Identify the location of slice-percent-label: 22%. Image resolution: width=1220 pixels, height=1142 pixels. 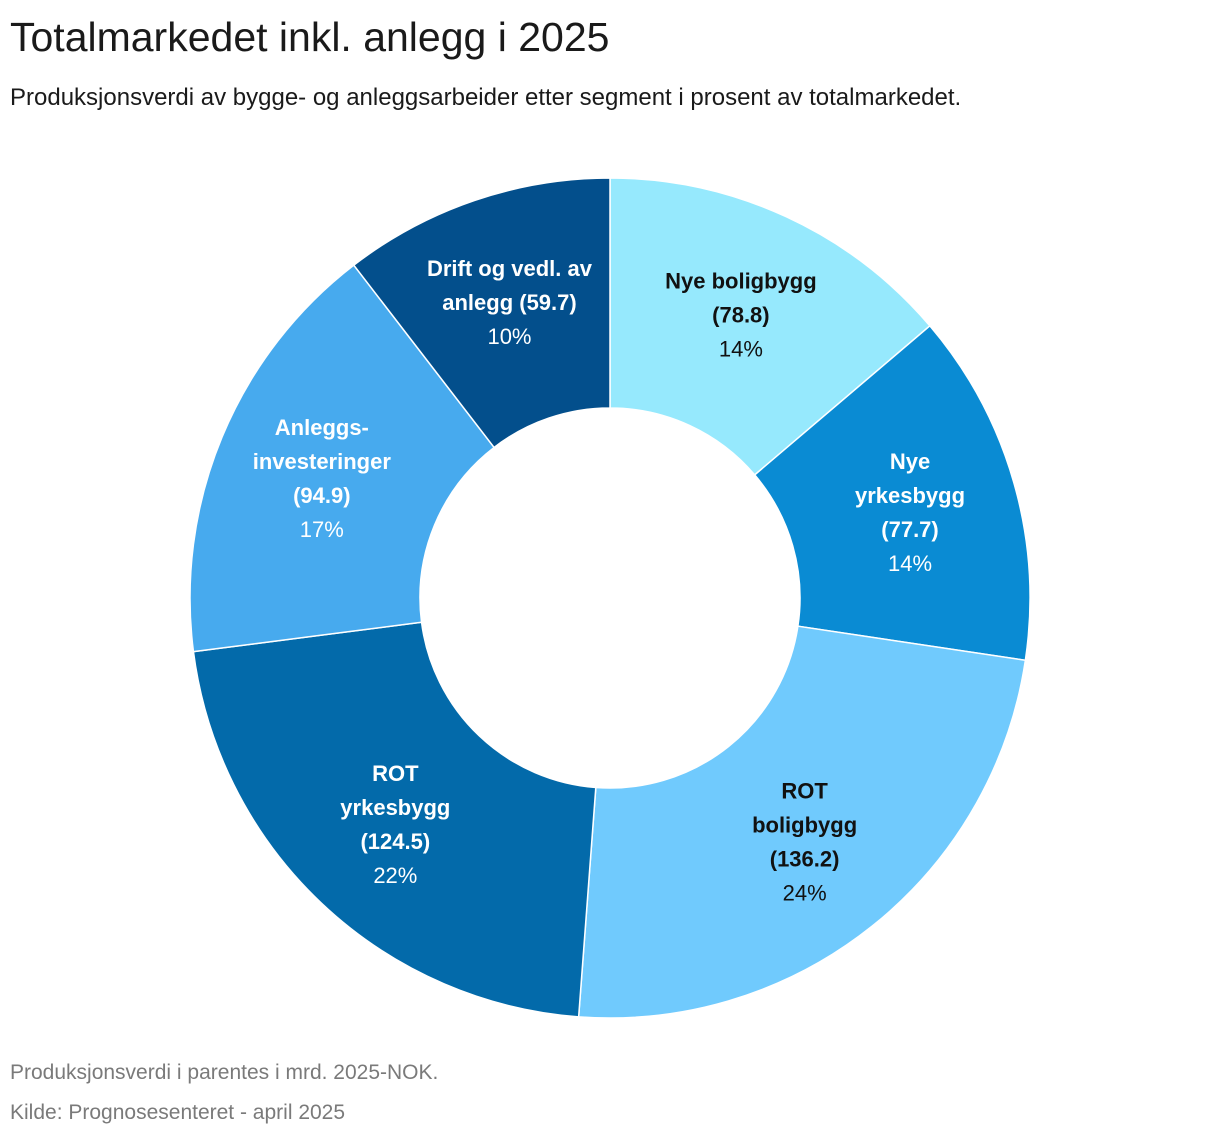
(395, 875).